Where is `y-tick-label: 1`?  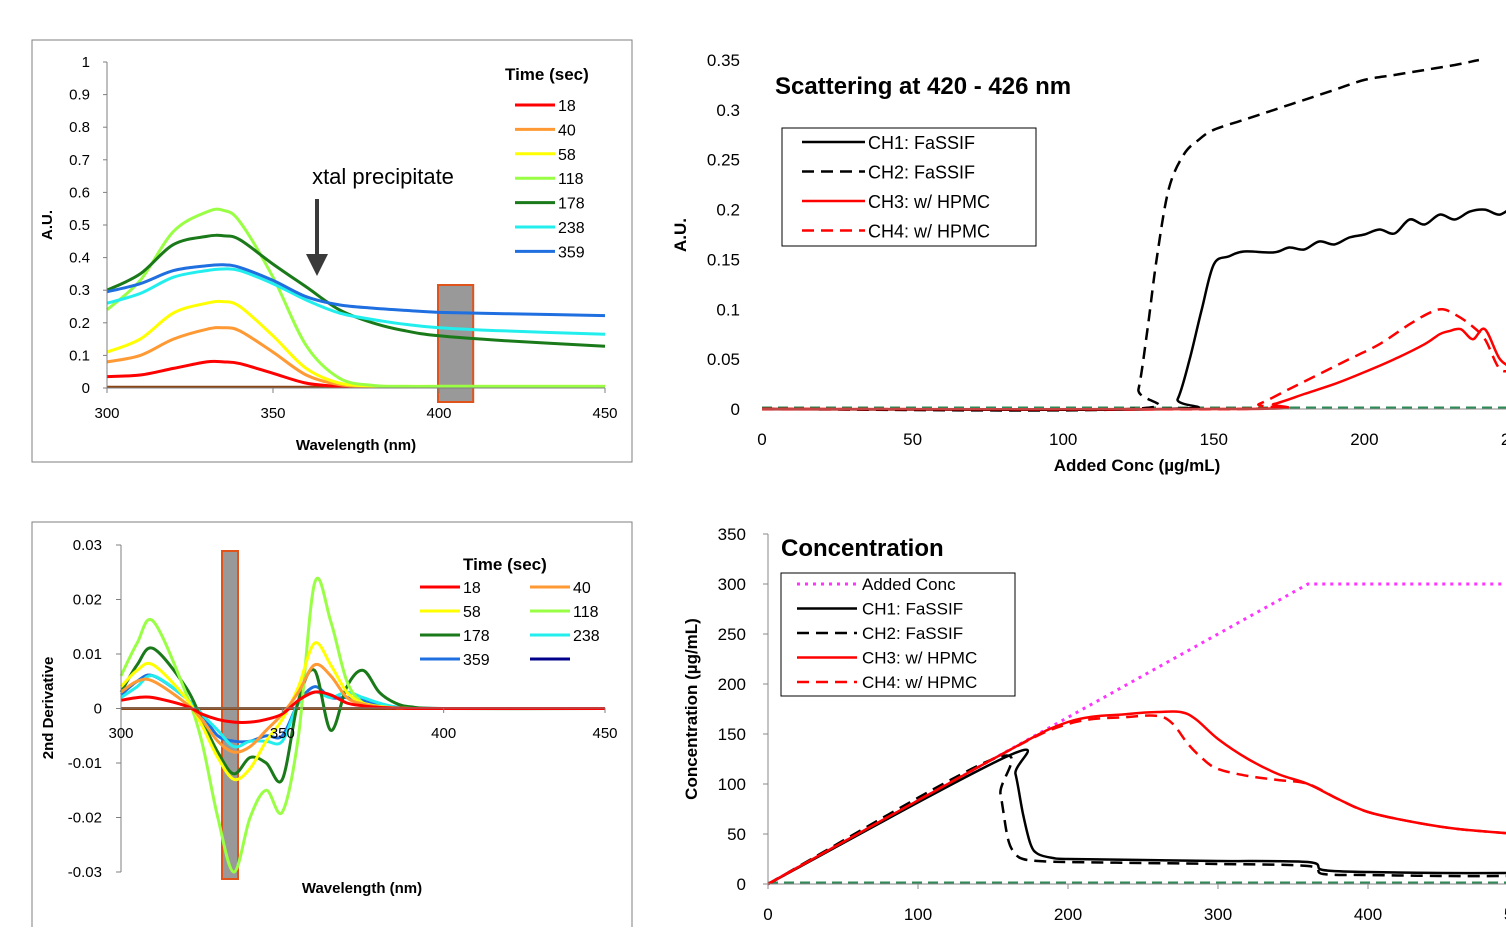 y-tick-label: 1 is located at coordinates (86, 62).